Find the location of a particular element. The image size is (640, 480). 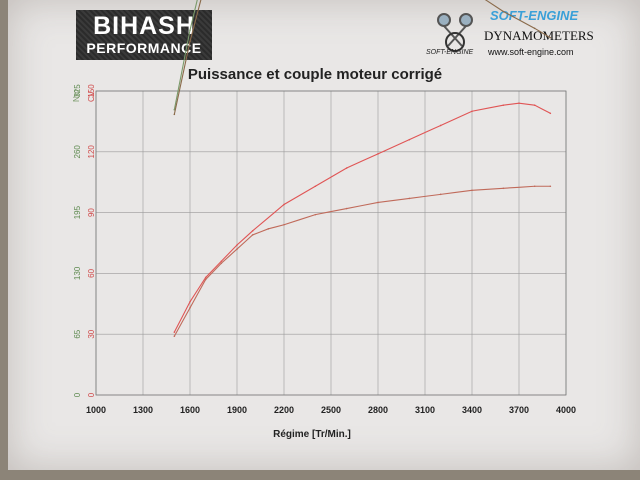

x-tick-label: 2500 is located at coordinates (331, 410).